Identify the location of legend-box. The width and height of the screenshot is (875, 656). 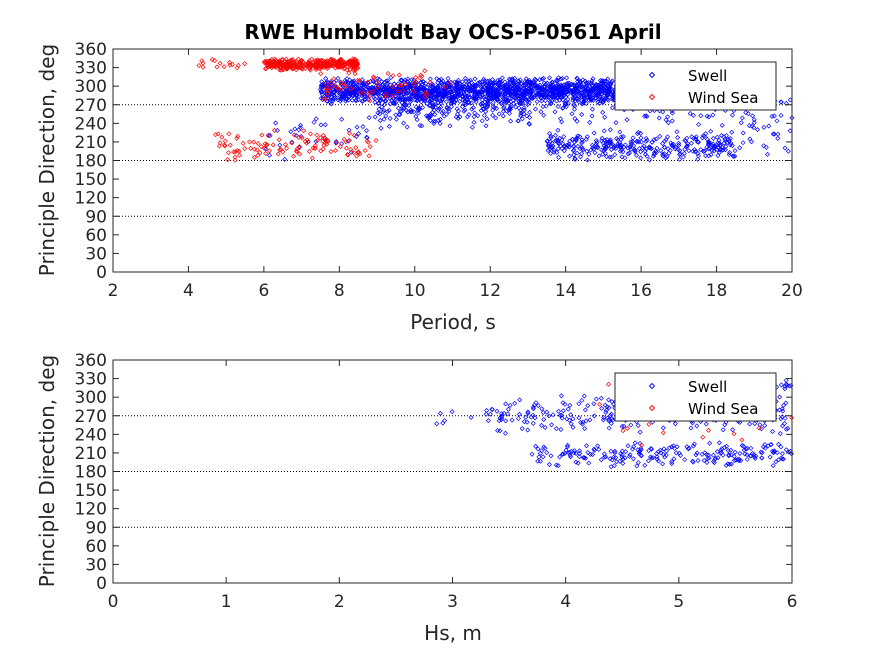
(695, 397).